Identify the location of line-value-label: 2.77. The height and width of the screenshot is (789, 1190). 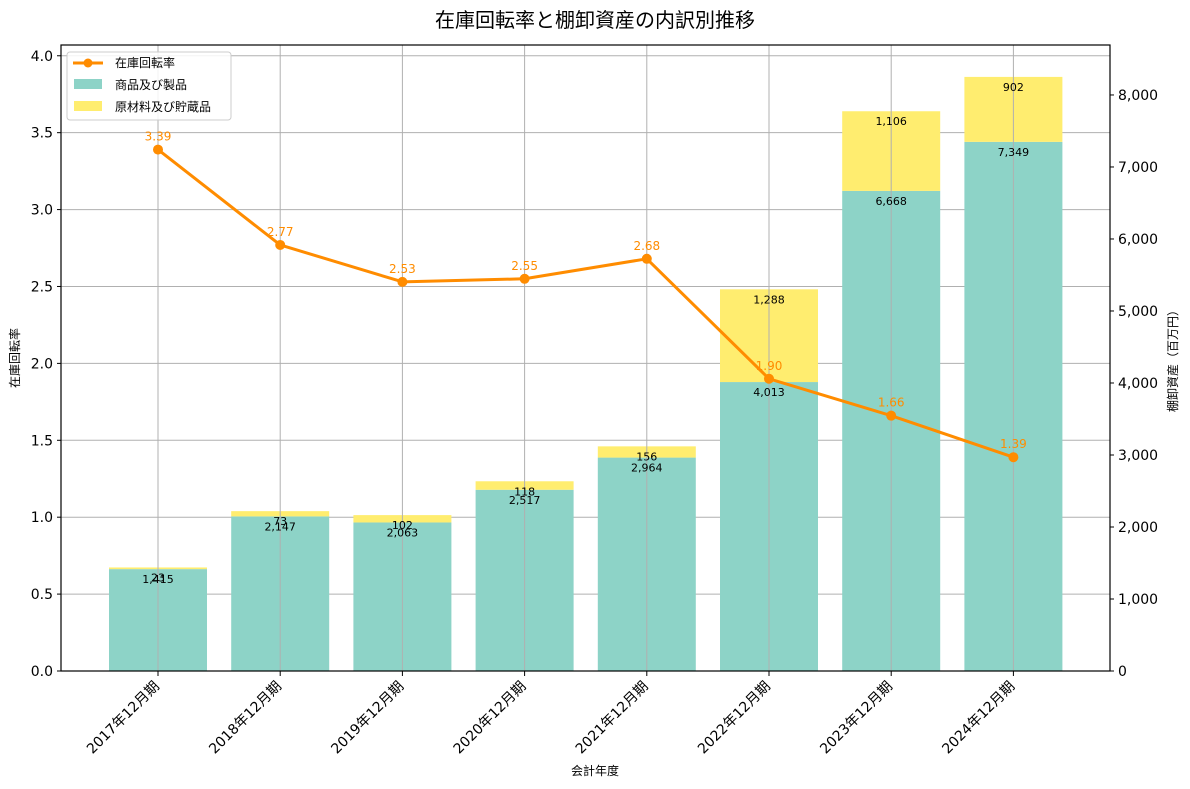
(280, 232).